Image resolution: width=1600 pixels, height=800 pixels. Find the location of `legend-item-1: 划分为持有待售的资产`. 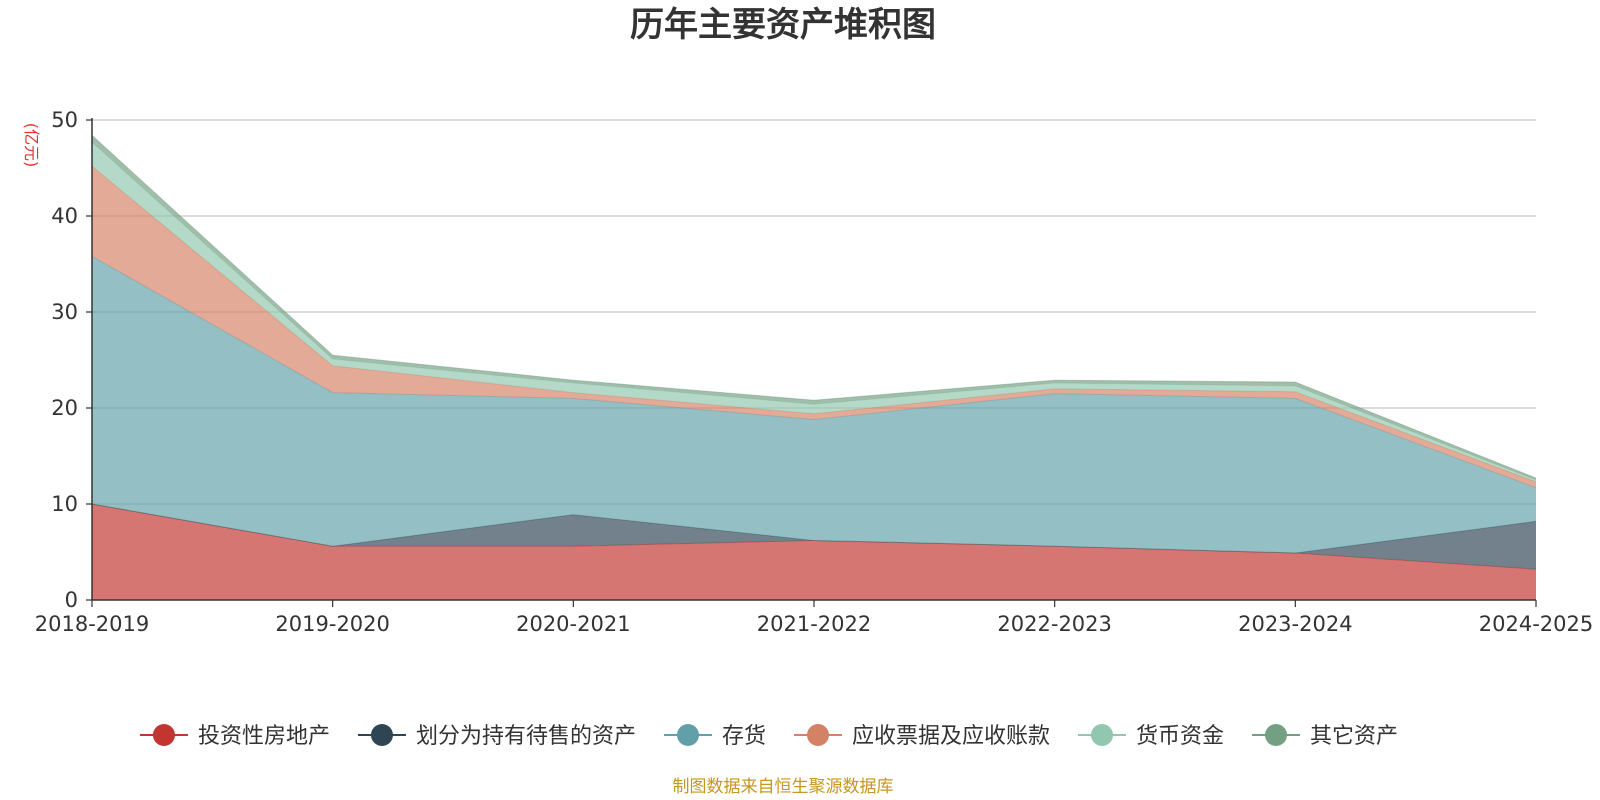

legend-item-1: 划分为持有待售的资产 is located at coordinates (496, 736).